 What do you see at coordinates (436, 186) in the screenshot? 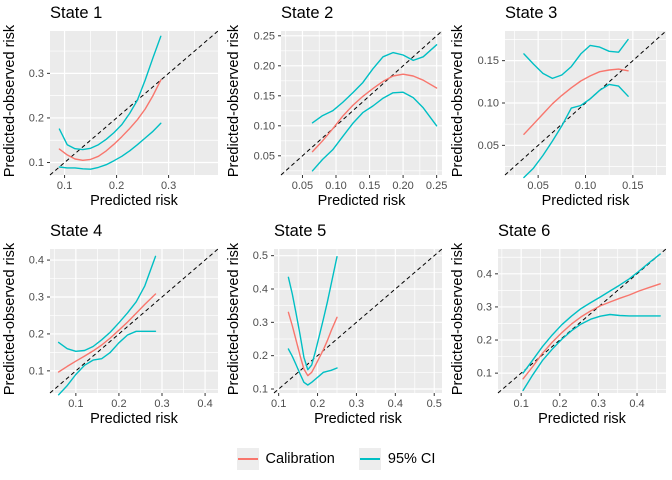
I see `x-tick-label: 0.25` at bounding box center [436, 186].